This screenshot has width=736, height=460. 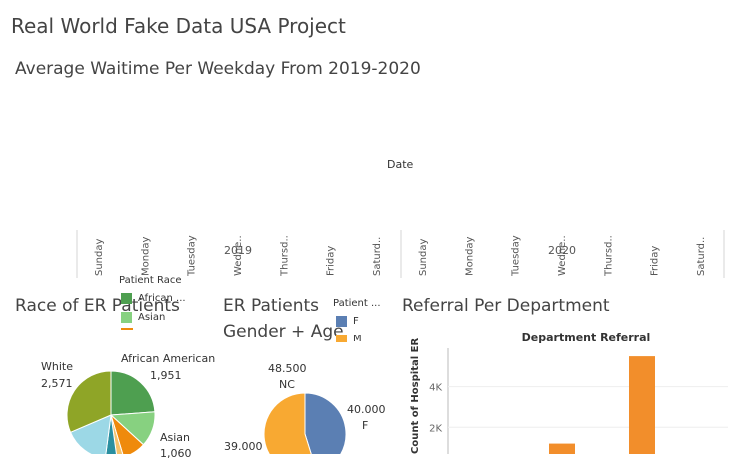 I want to click on gender-pie-chart, so click(x=306, y=423).